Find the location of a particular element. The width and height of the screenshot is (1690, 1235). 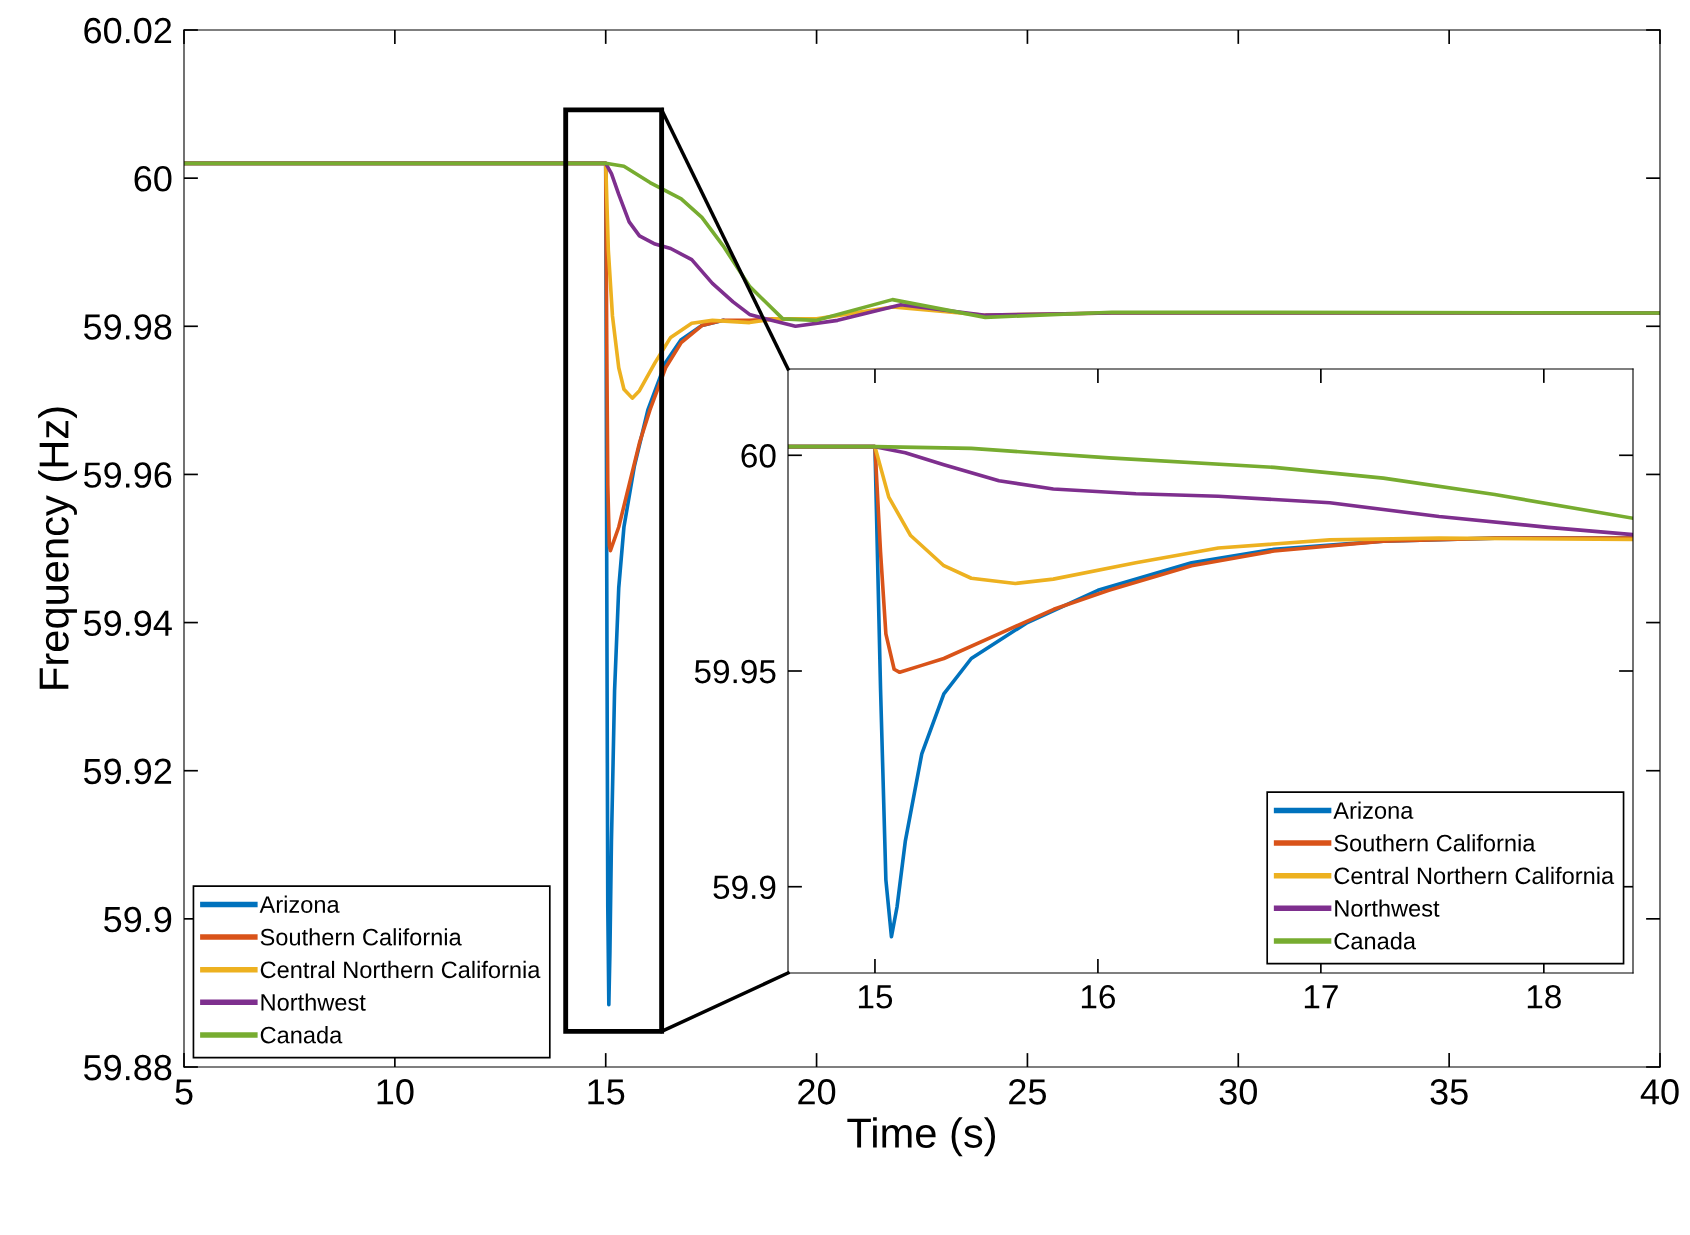

y-tick-label: 59.94 is located at coordinates (127, 623).